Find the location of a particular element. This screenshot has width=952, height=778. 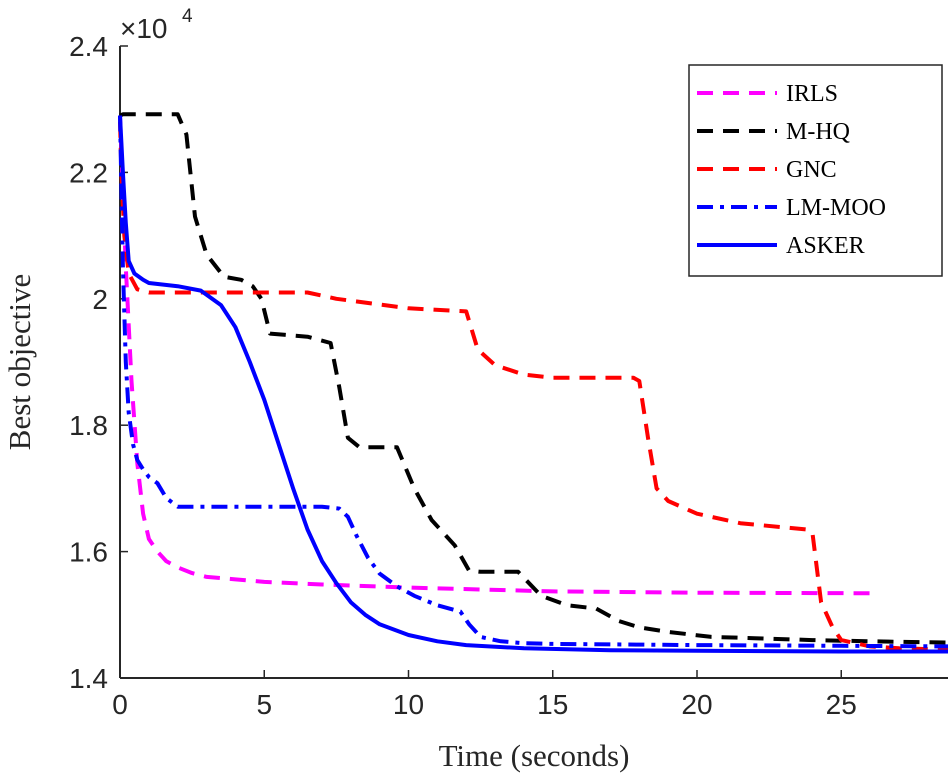

legend-label-gnc: GNC is located at coordinates (811, 170).